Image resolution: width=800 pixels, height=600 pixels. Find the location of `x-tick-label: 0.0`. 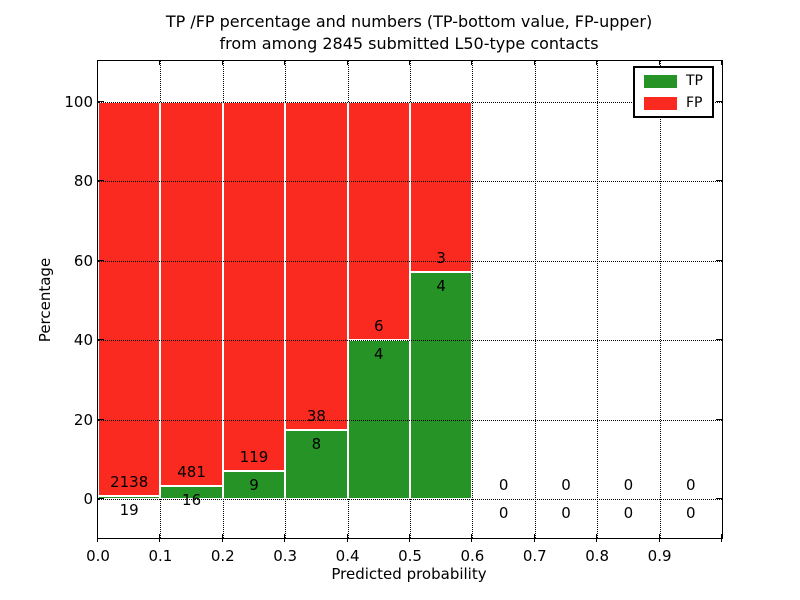

x-tick-label: 0.0 is located at coordinates (98, 556).